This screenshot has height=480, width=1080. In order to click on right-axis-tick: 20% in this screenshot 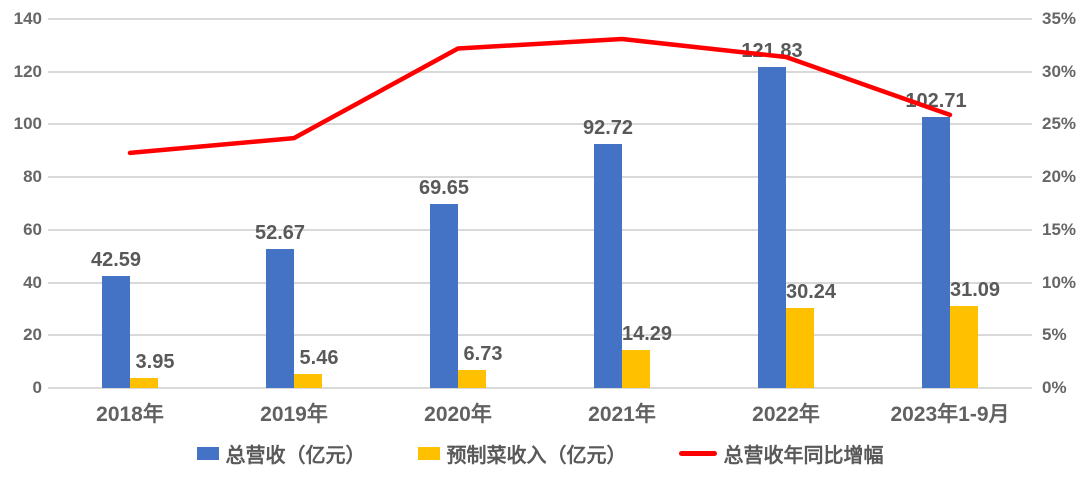, I will do `click(1059, 177)`.